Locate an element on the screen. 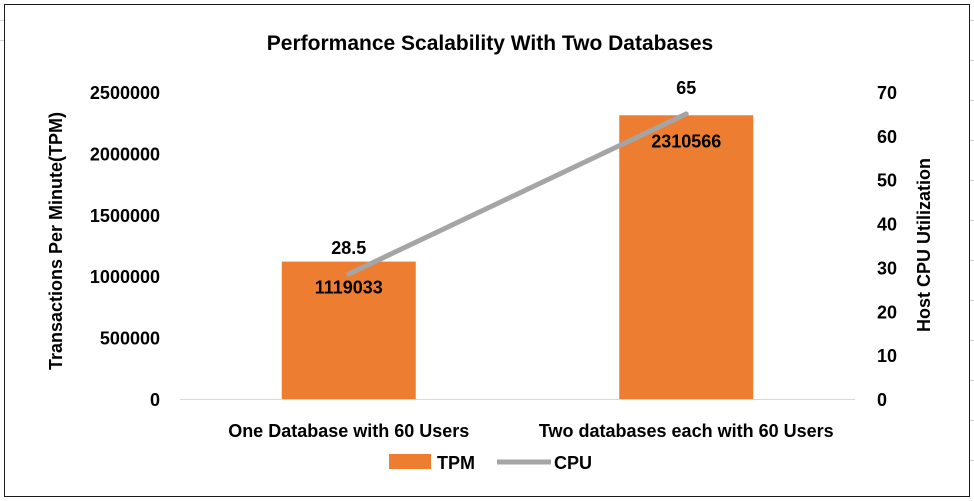 This screenshot has height=501, width=974. left-tick-label: 1000000 is located at coordinates (125, 277).